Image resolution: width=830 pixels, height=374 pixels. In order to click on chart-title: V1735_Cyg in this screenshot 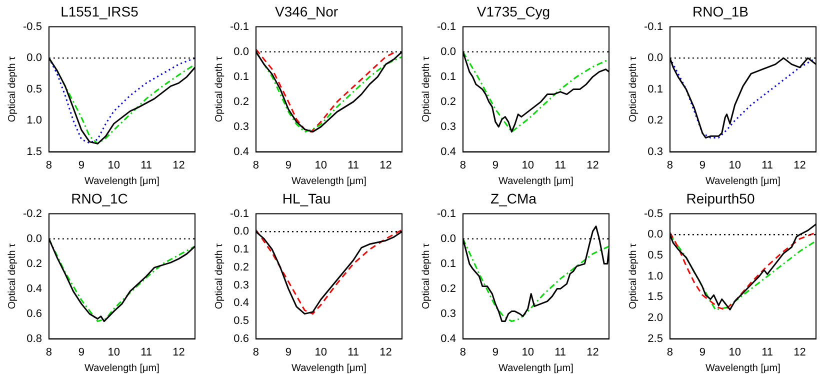, I will do `click(513, 11)`.